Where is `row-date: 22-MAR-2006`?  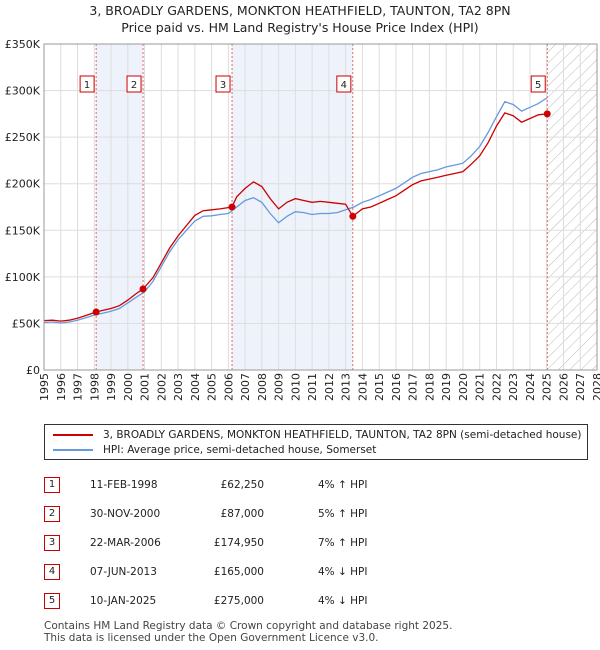 row-date: 22-MAR-2006 is located at coordinates (125, 543).